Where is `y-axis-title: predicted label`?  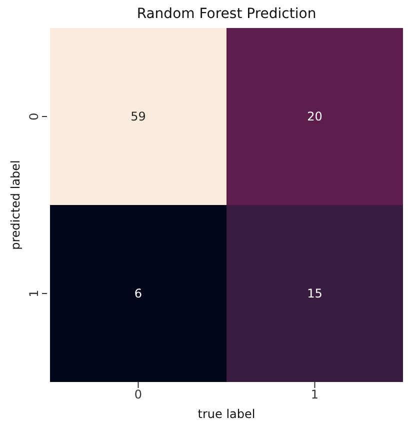
y-axis-title: predicted label is located at coordinates (15, 205).